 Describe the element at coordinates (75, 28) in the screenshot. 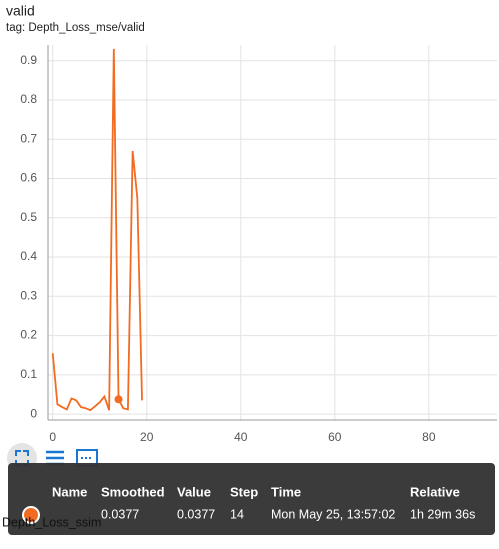

I see `card-tag: tag: Depth_Loss_mse/valid` at that location.